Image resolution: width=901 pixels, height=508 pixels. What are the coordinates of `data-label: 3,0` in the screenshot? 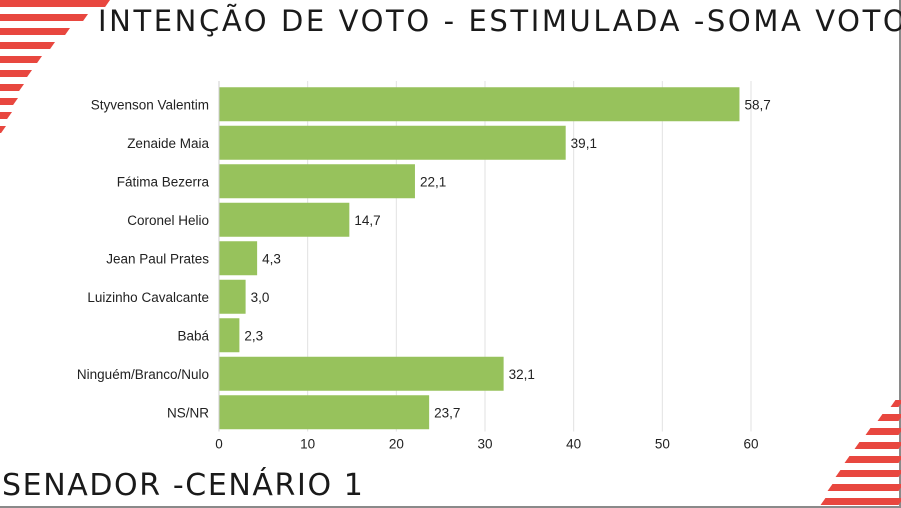 It's located at (260, 297).